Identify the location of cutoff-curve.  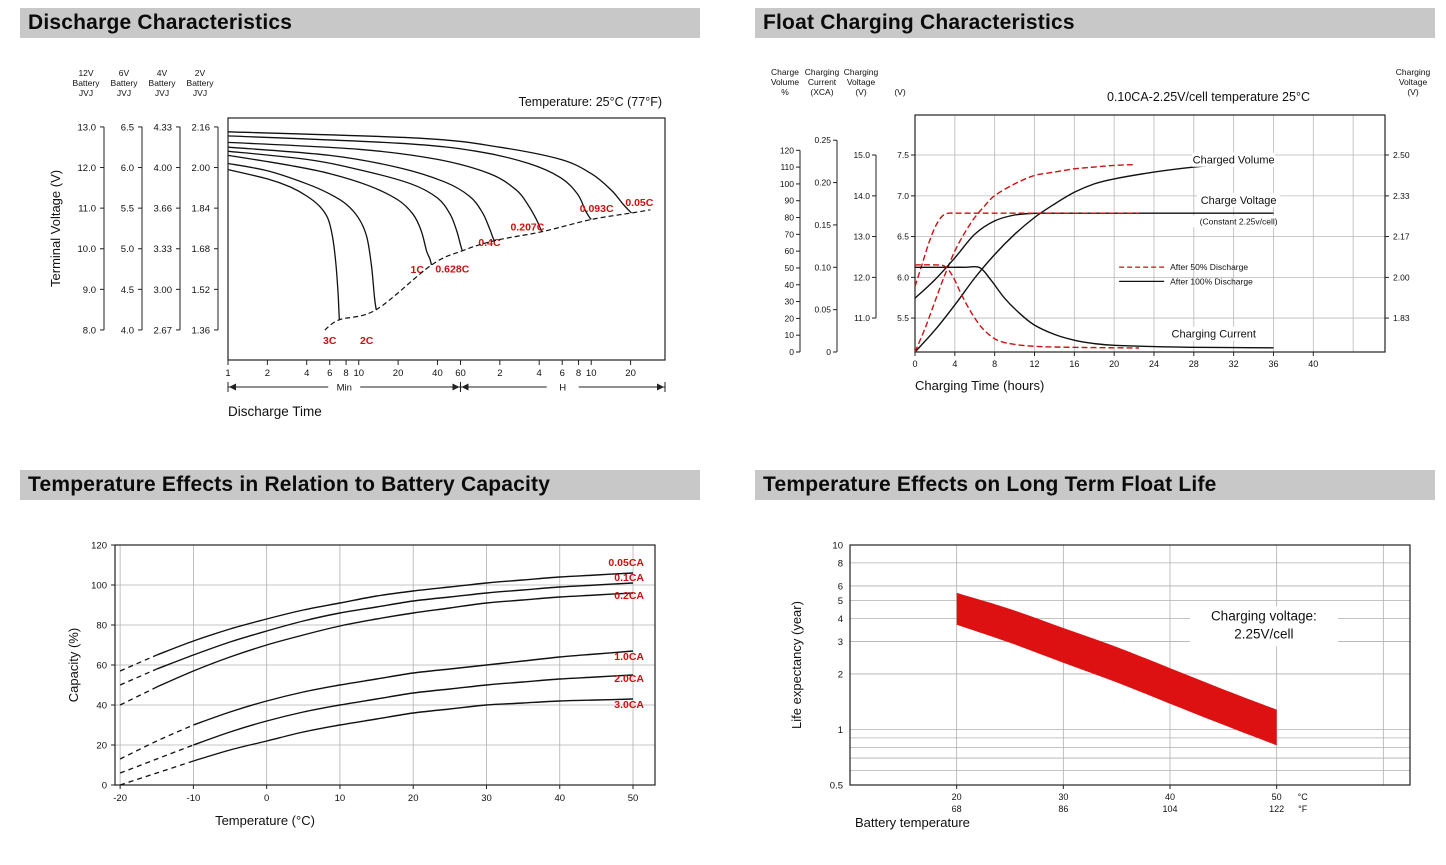
(487, 270).